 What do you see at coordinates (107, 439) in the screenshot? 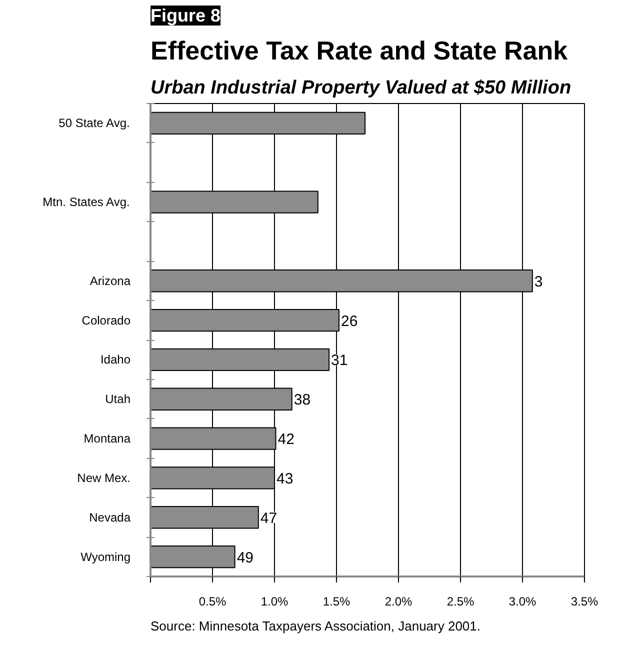
I see `y-tick-label: Montana` at bounding box center [107, 439].